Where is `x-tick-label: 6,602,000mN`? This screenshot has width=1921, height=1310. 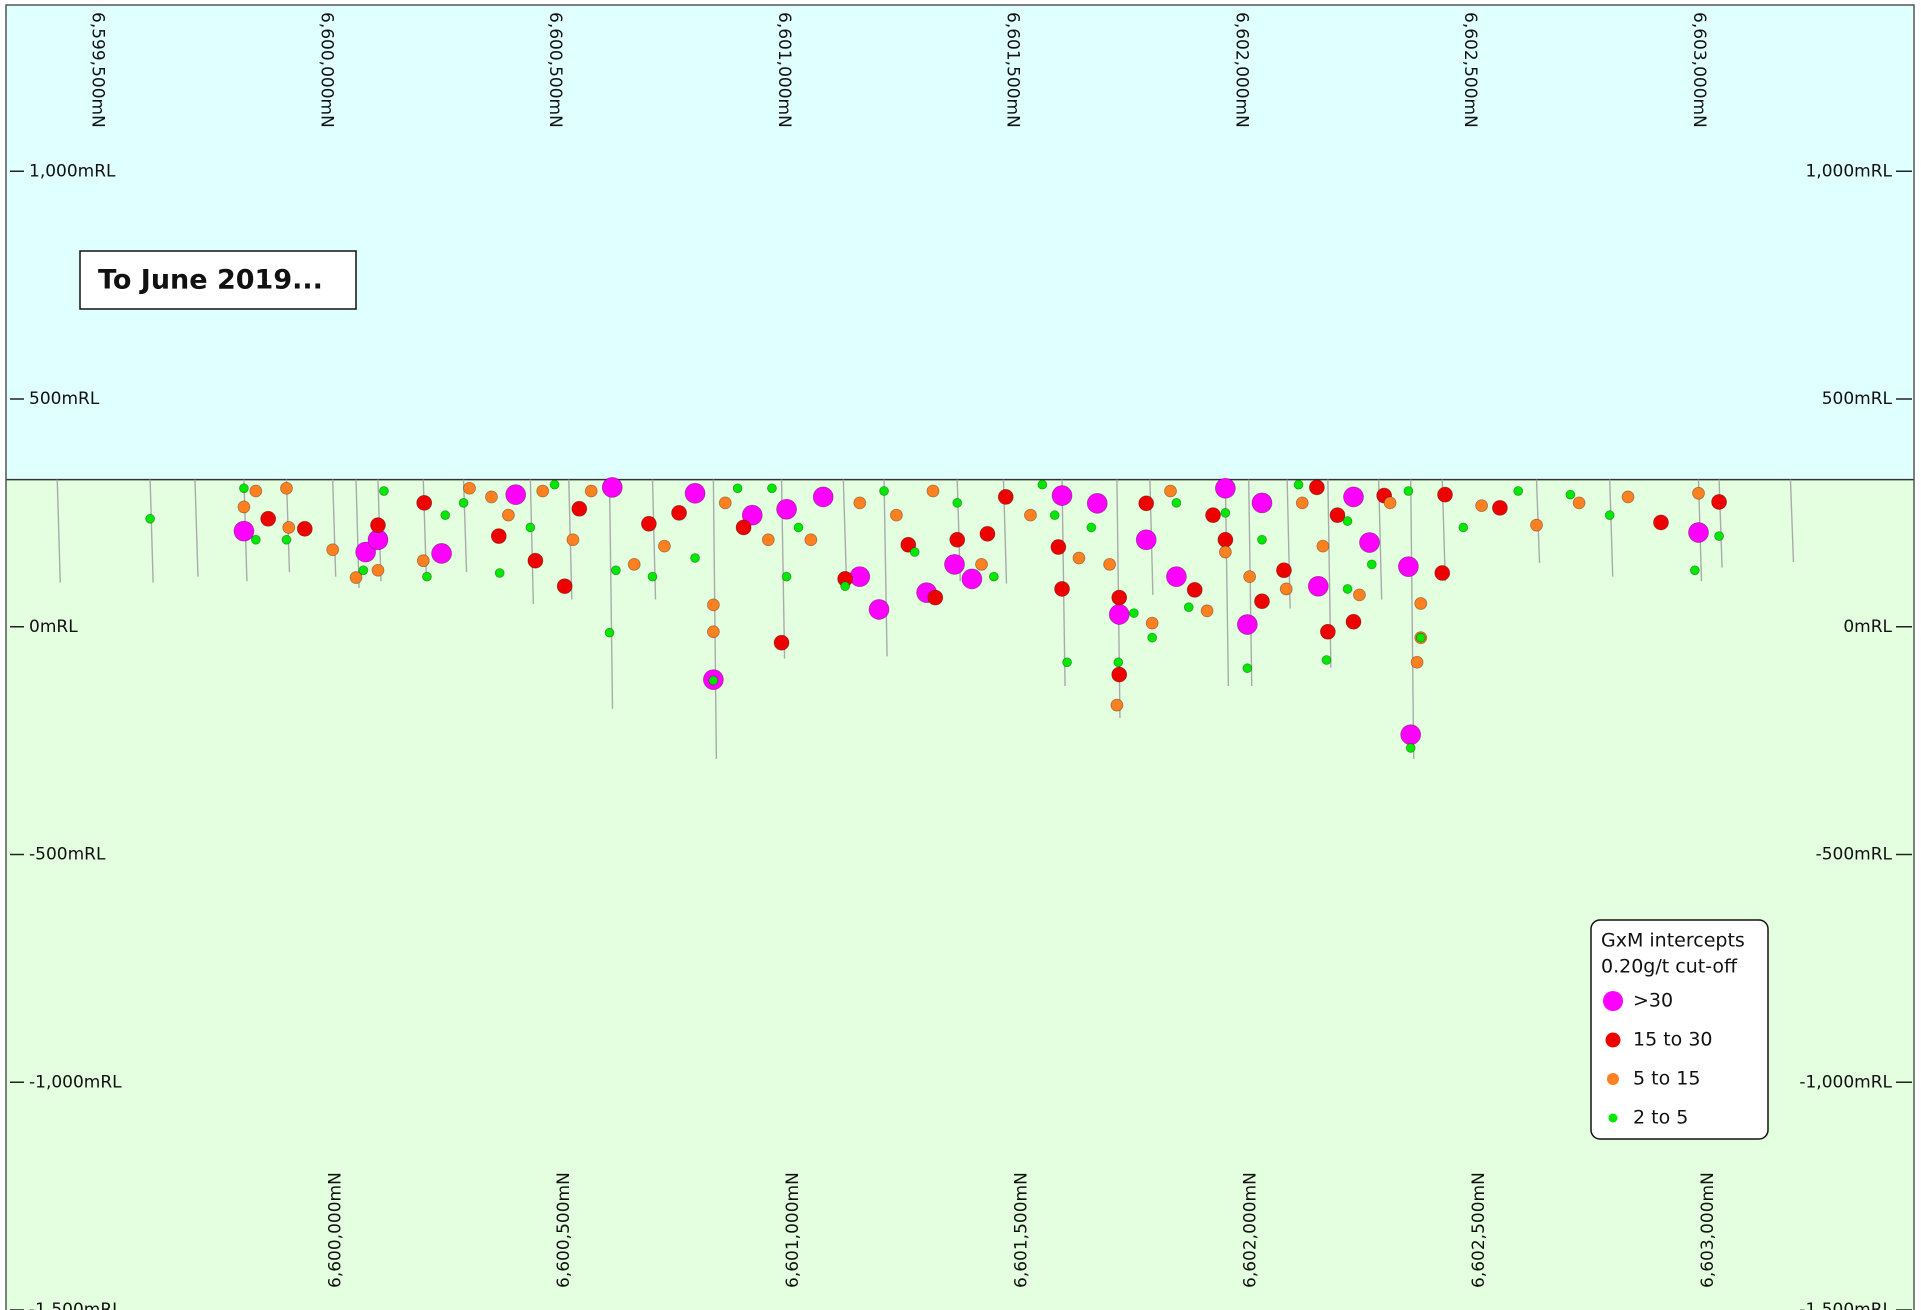
x-tick-label: 6,602,000mN is located at coordinates (1241, 70).